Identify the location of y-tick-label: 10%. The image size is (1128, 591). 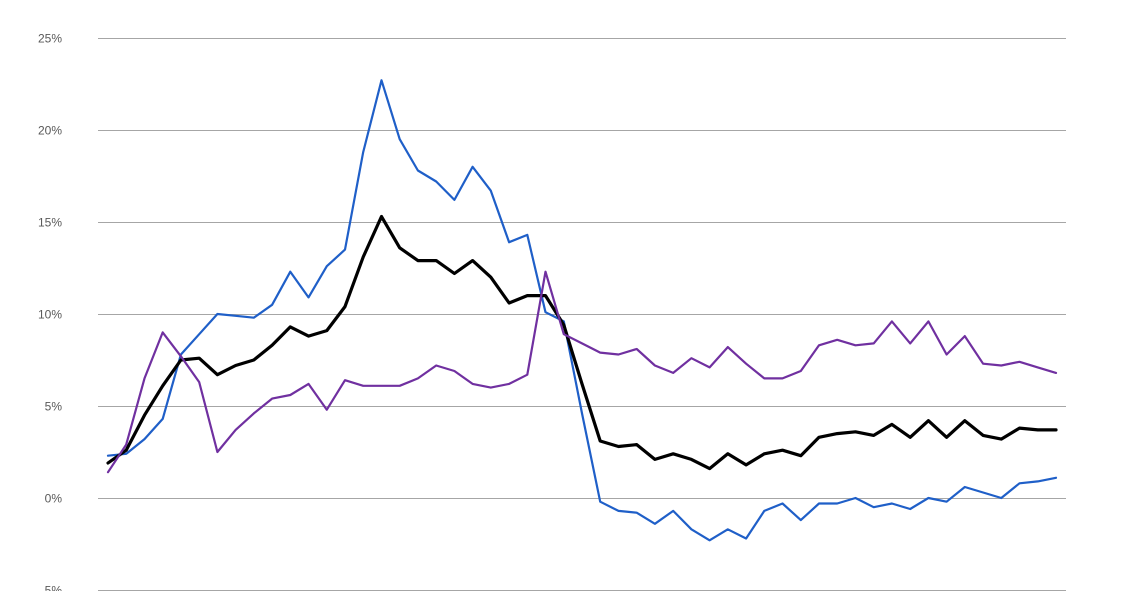
(50, 315).